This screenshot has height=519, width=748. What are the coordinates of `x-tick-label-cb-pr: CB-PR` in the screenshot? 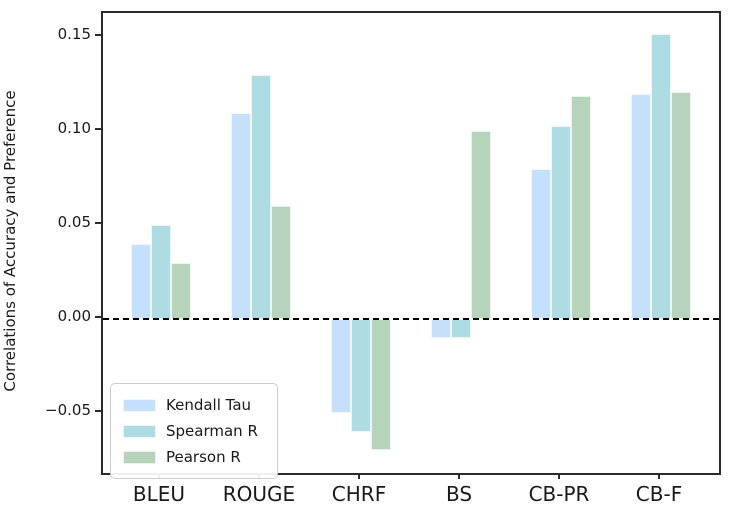 It's located at (559, 494).